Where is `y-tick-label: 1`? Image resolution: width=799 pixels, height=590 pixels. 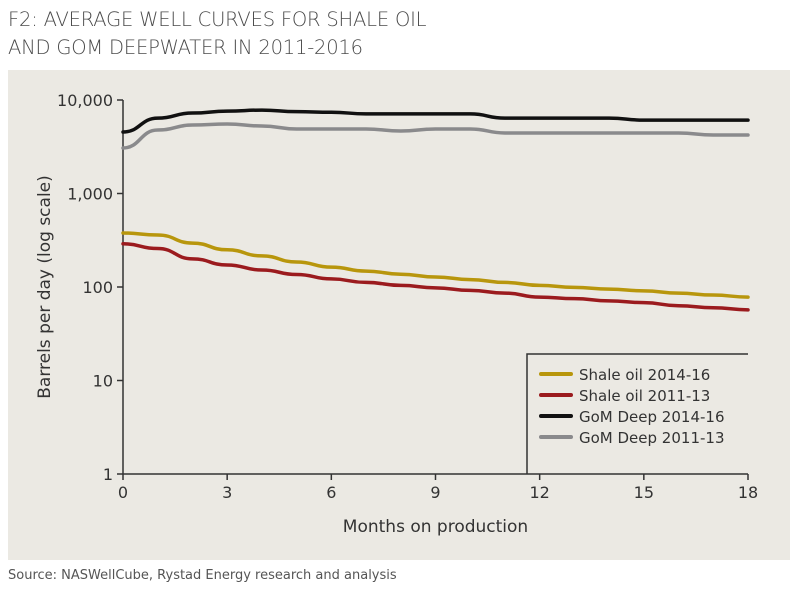 y-tick-label: 1 is located at coordinates (108, 474).